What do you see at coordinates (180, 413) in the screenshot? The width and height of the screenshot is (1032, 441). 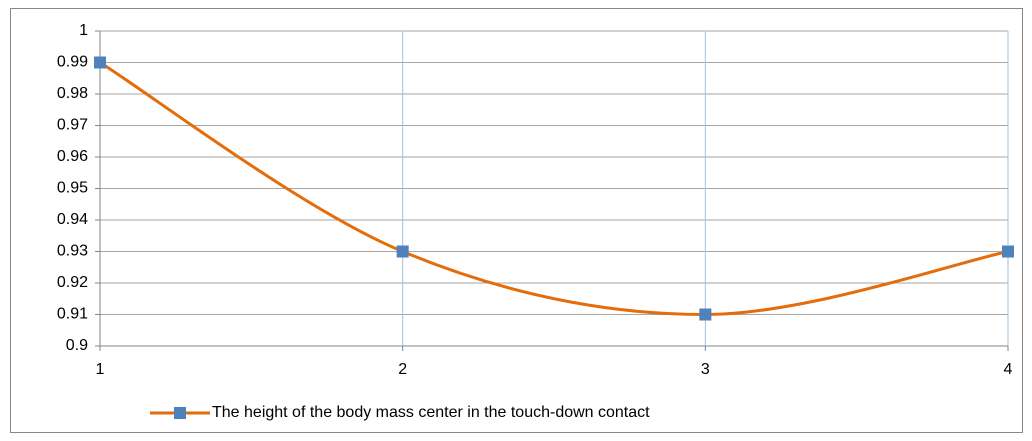 I see `legend-marker` at bounding box center [180, 413].